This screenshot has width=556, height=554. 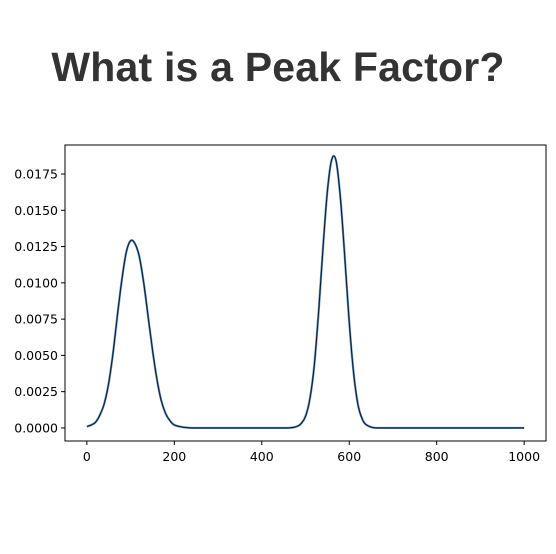 What do you see at coordinates (278, 67) in the screenshot?
I see `page-title: What is a Peak Factor?` at bounding box center [278, 67].